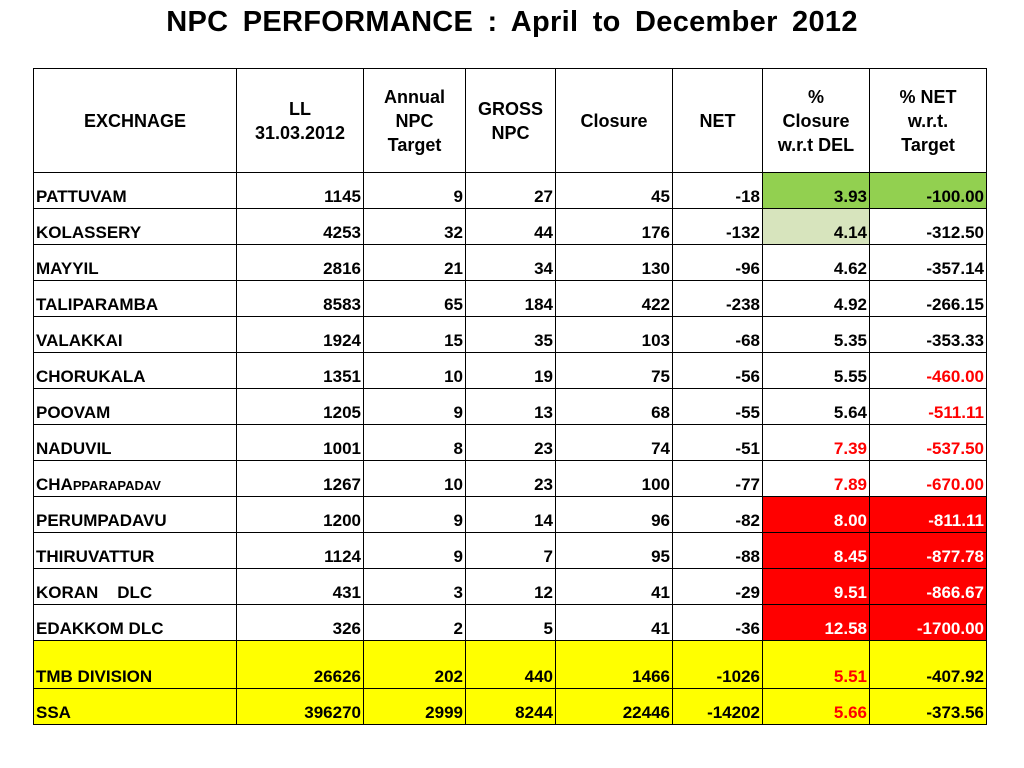  I want to click on table-row-thiruvattur: THIRUVATTUR 1124 9 7 95 -88 8.45 -877.78, so click(510, 550).